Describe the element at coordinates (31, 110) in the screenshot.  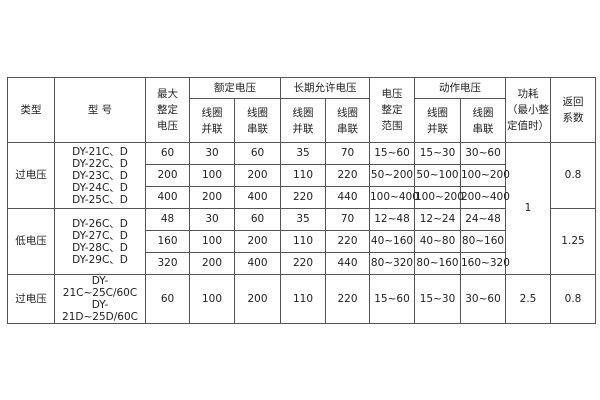
I see `header-type: 类型` at that location.